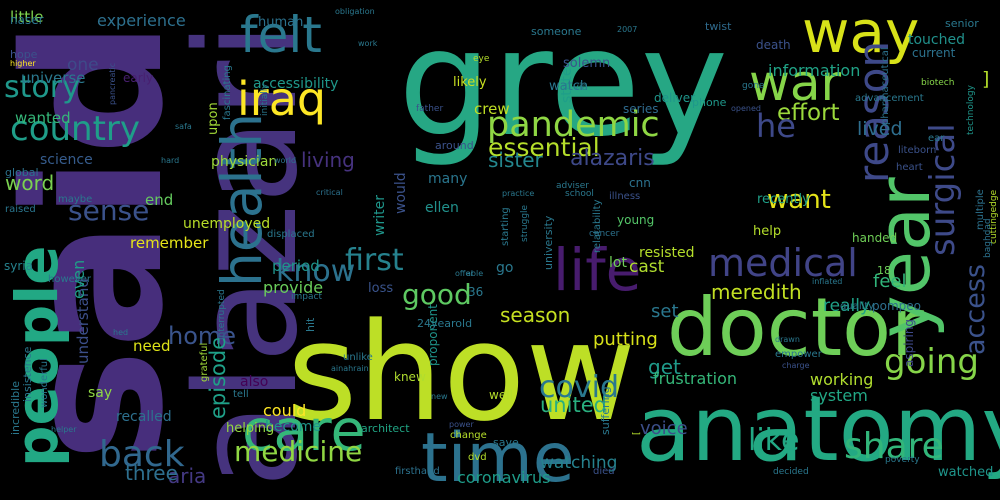 The width and height of the screenshot is (1000, 500). Describe the element at coordinates (281, 35) in the screenshot. I see `word-13: felt` at that location.